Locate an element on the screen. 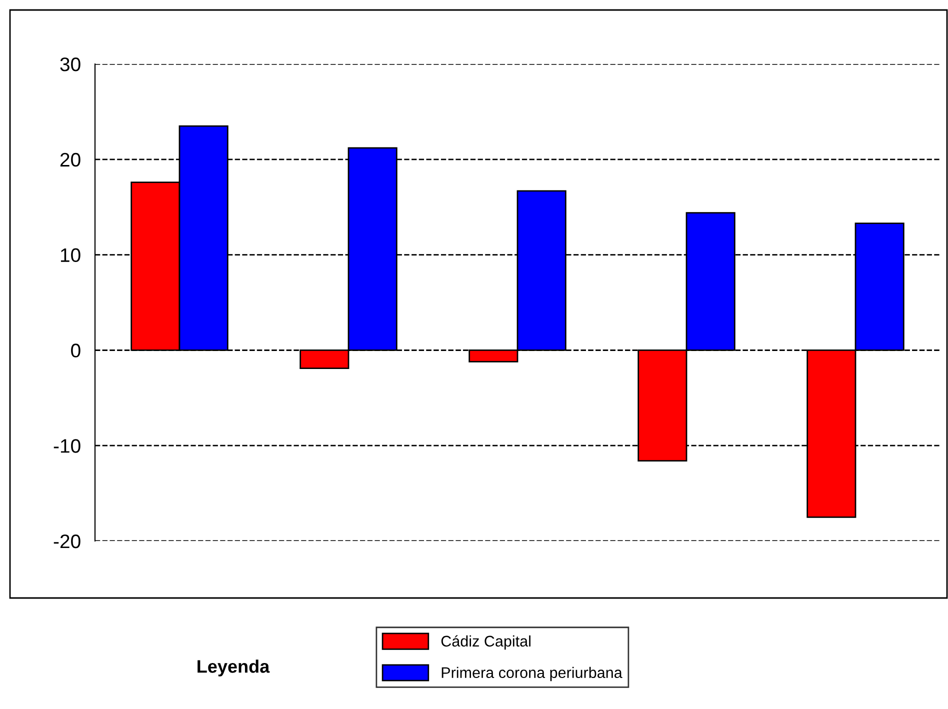 Image resolution: width=948 pixels, height=709 pixels. y-tick-label: 20 is located at coordinates (70, 159).